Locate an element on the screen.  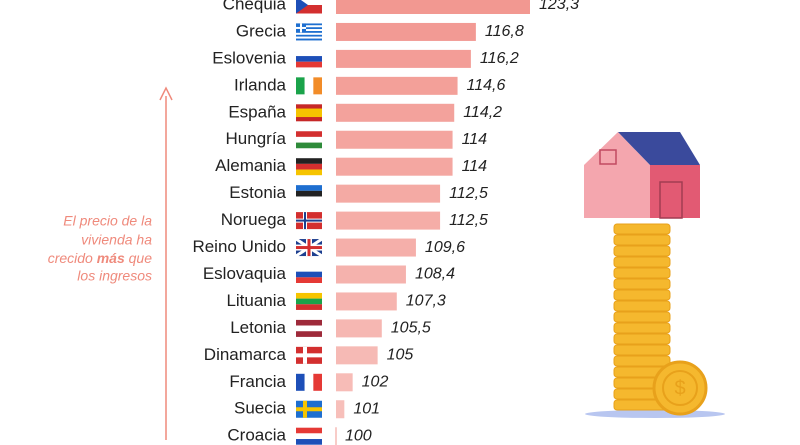
category-label: Grecia is located at coordinates (261, 30).